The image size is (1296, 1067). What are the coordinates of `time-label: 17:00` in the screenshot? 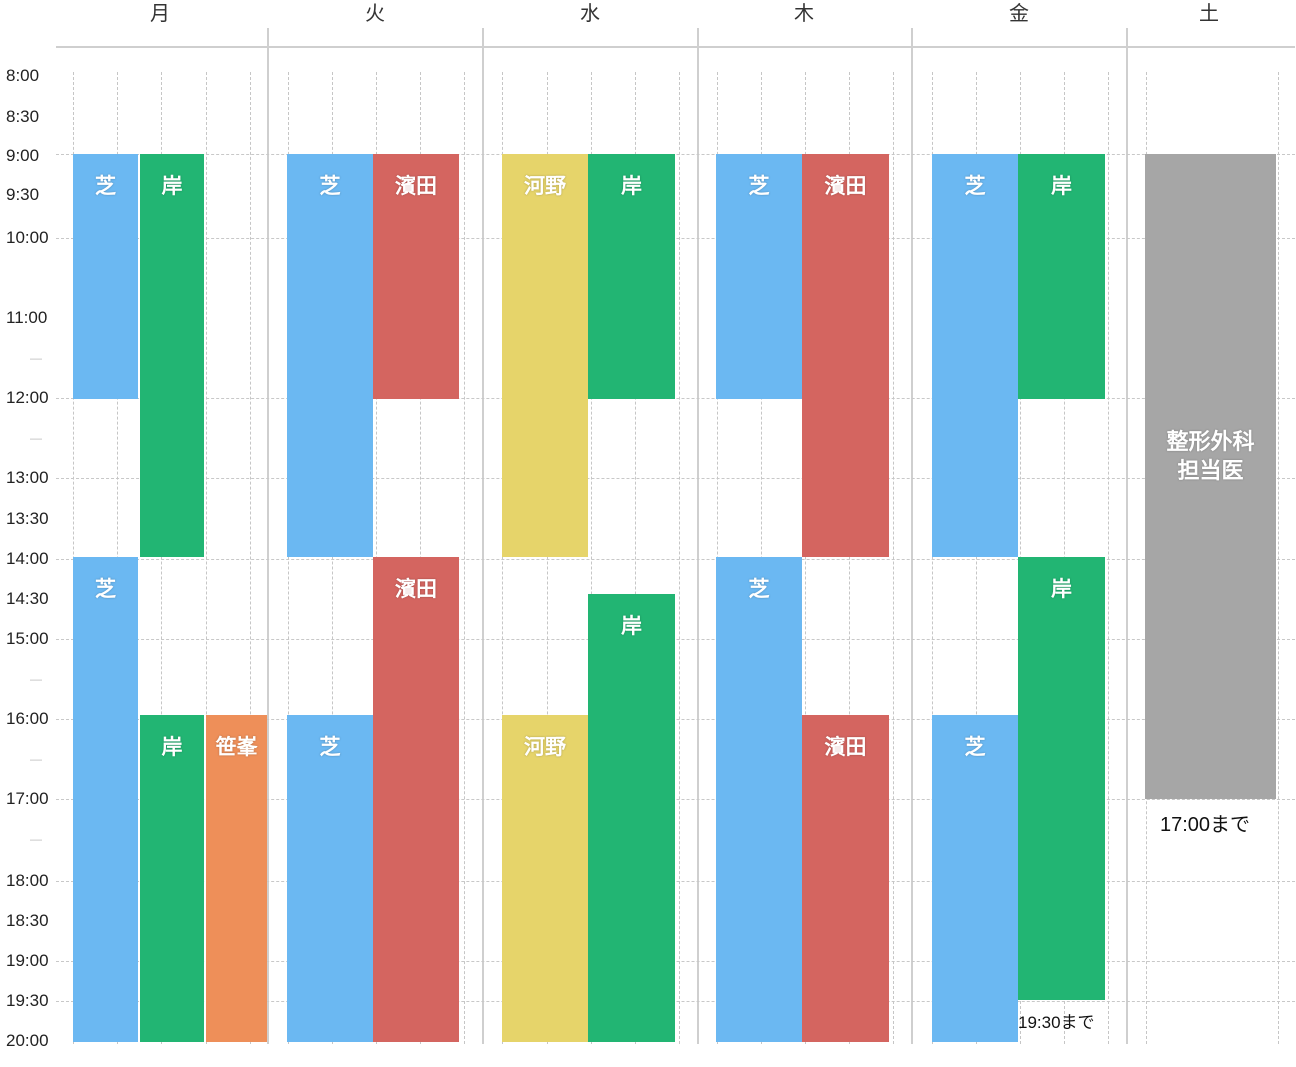 It's located at (27, 798).